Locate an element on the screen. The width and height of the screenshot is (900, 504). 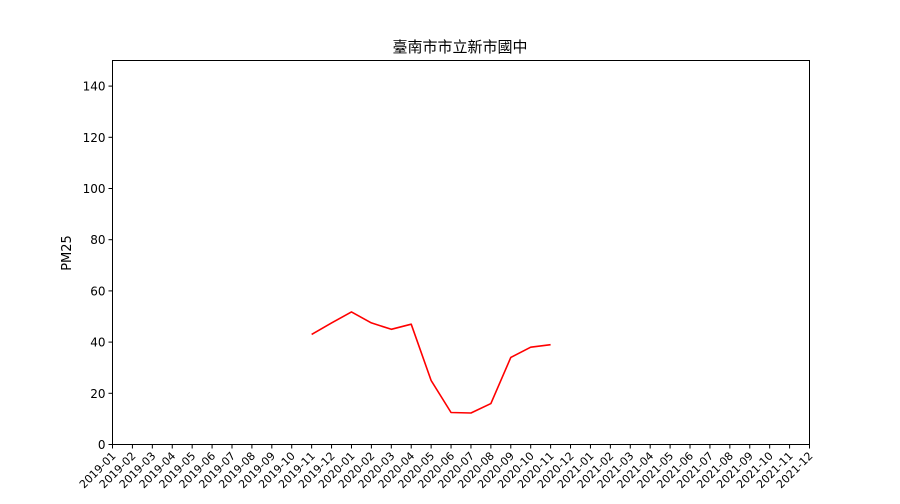
y-tick-label: 80 is located at coordinates (97, 240).